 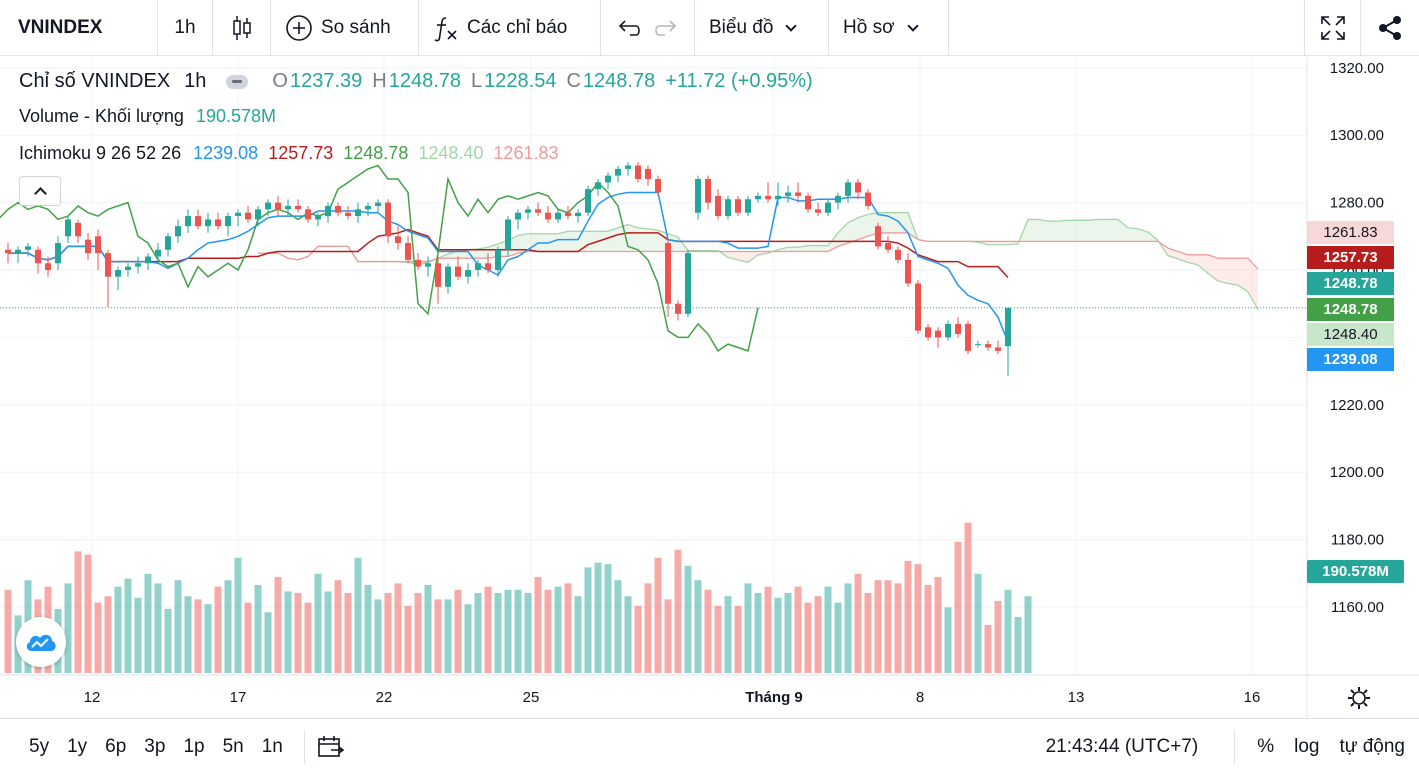 What do you see at coordinates (1307, 746) in the screenshot?
I see `log-scale-toggle: log` at bounding box center [1307, 746].